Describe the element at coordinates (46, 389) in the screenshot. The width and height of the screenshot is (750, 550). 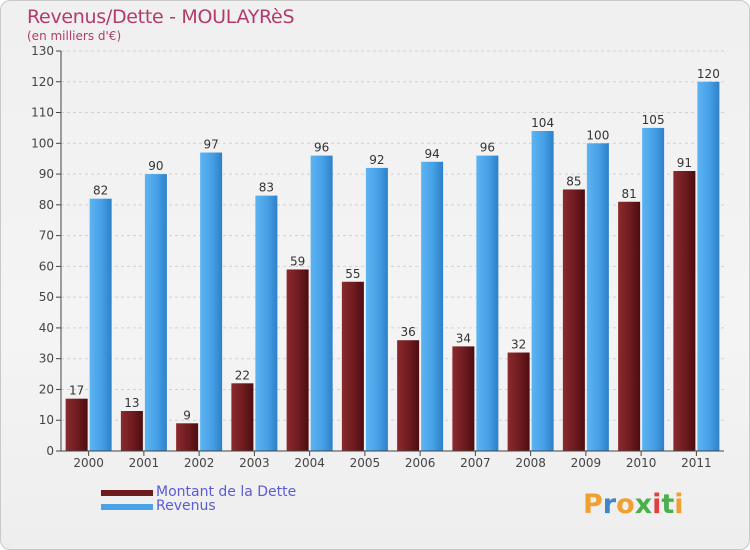
I see `y-tick-label: 20` at that location.